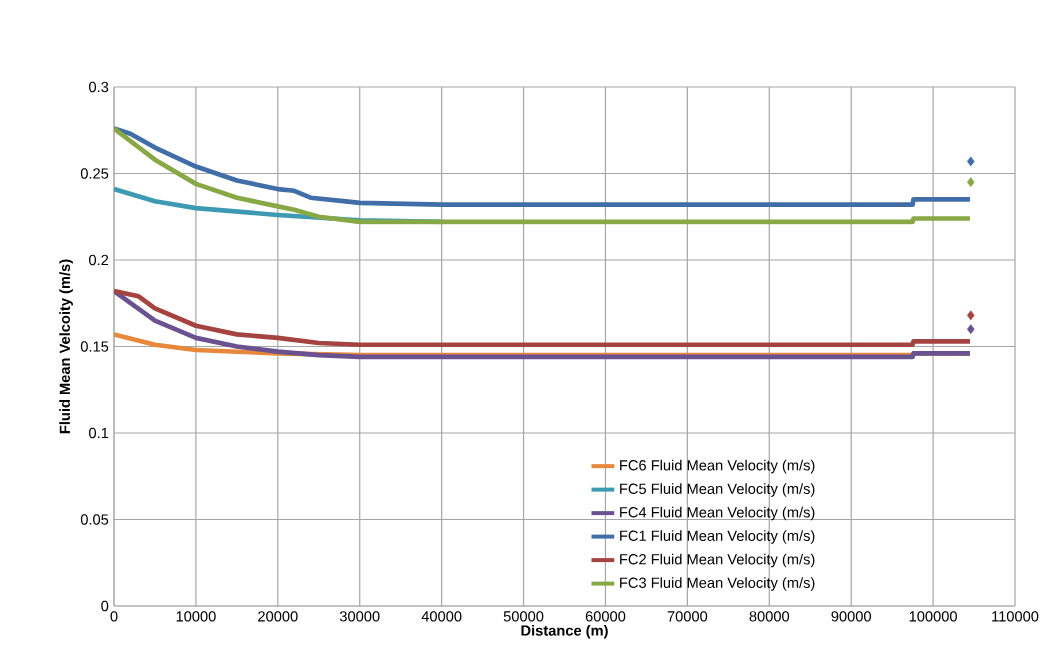  Describe the element at coordinates (717, 537) in the screenshot. I see `legend-label: FC1 Fluid Mean Velocity (m/s)` at that location.